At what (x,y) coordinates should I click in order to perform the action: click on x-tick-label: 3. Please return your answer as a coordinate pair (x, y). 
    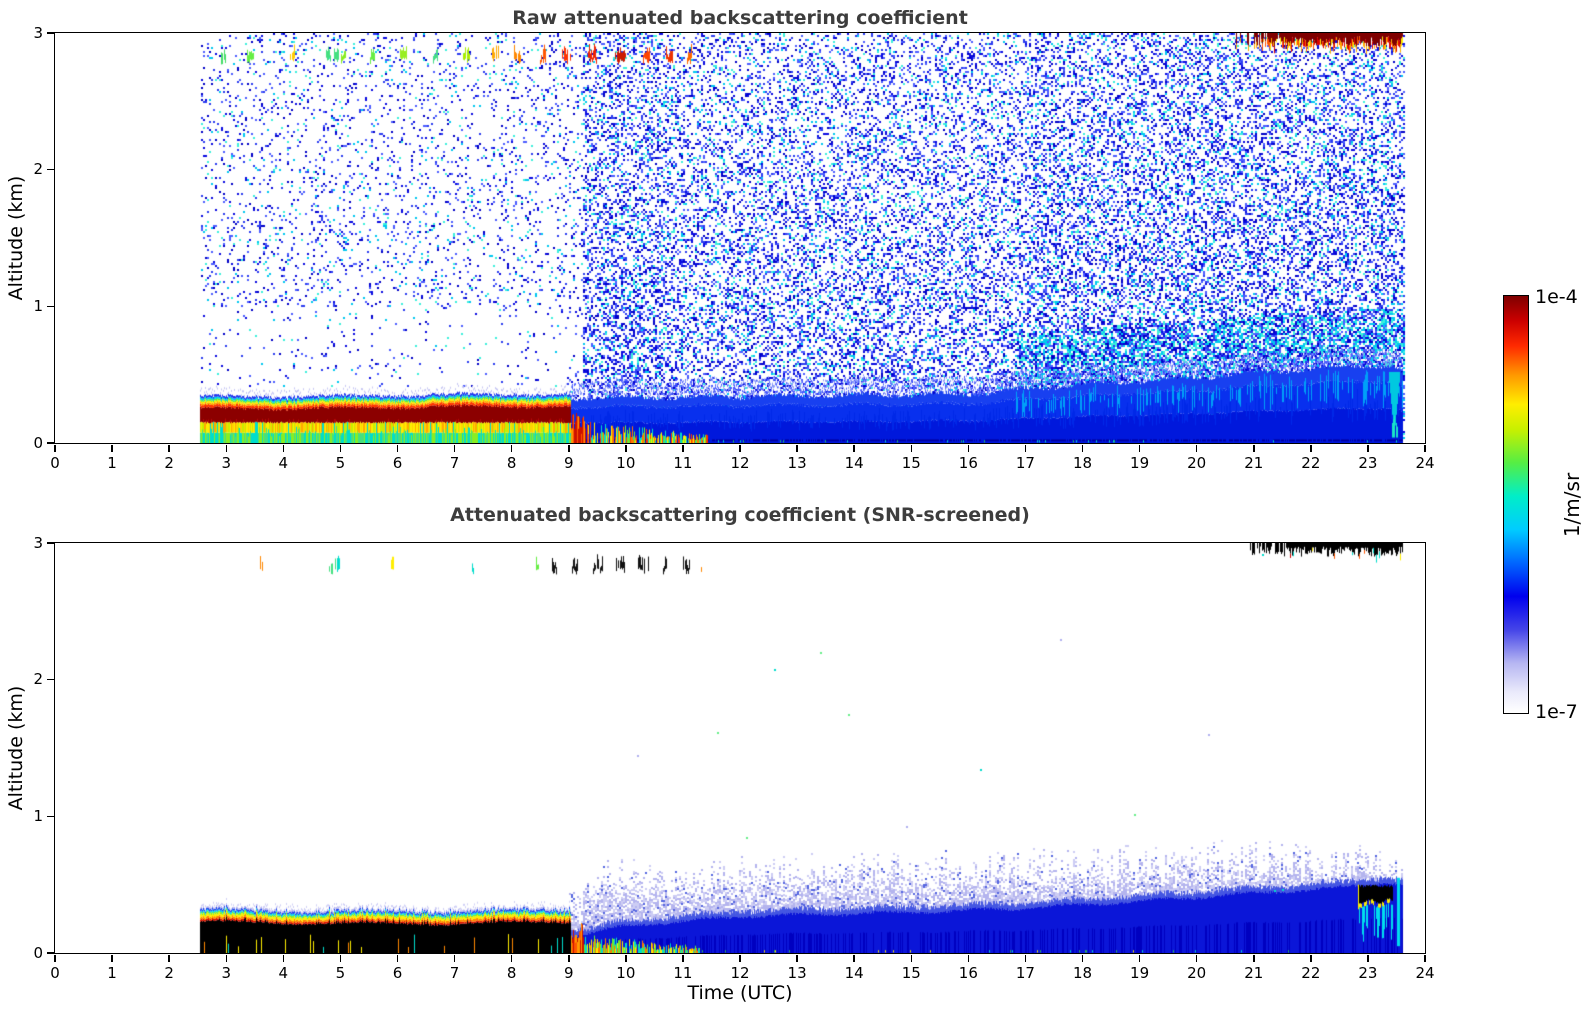
    Looking at the image, I should click on (226, 463).